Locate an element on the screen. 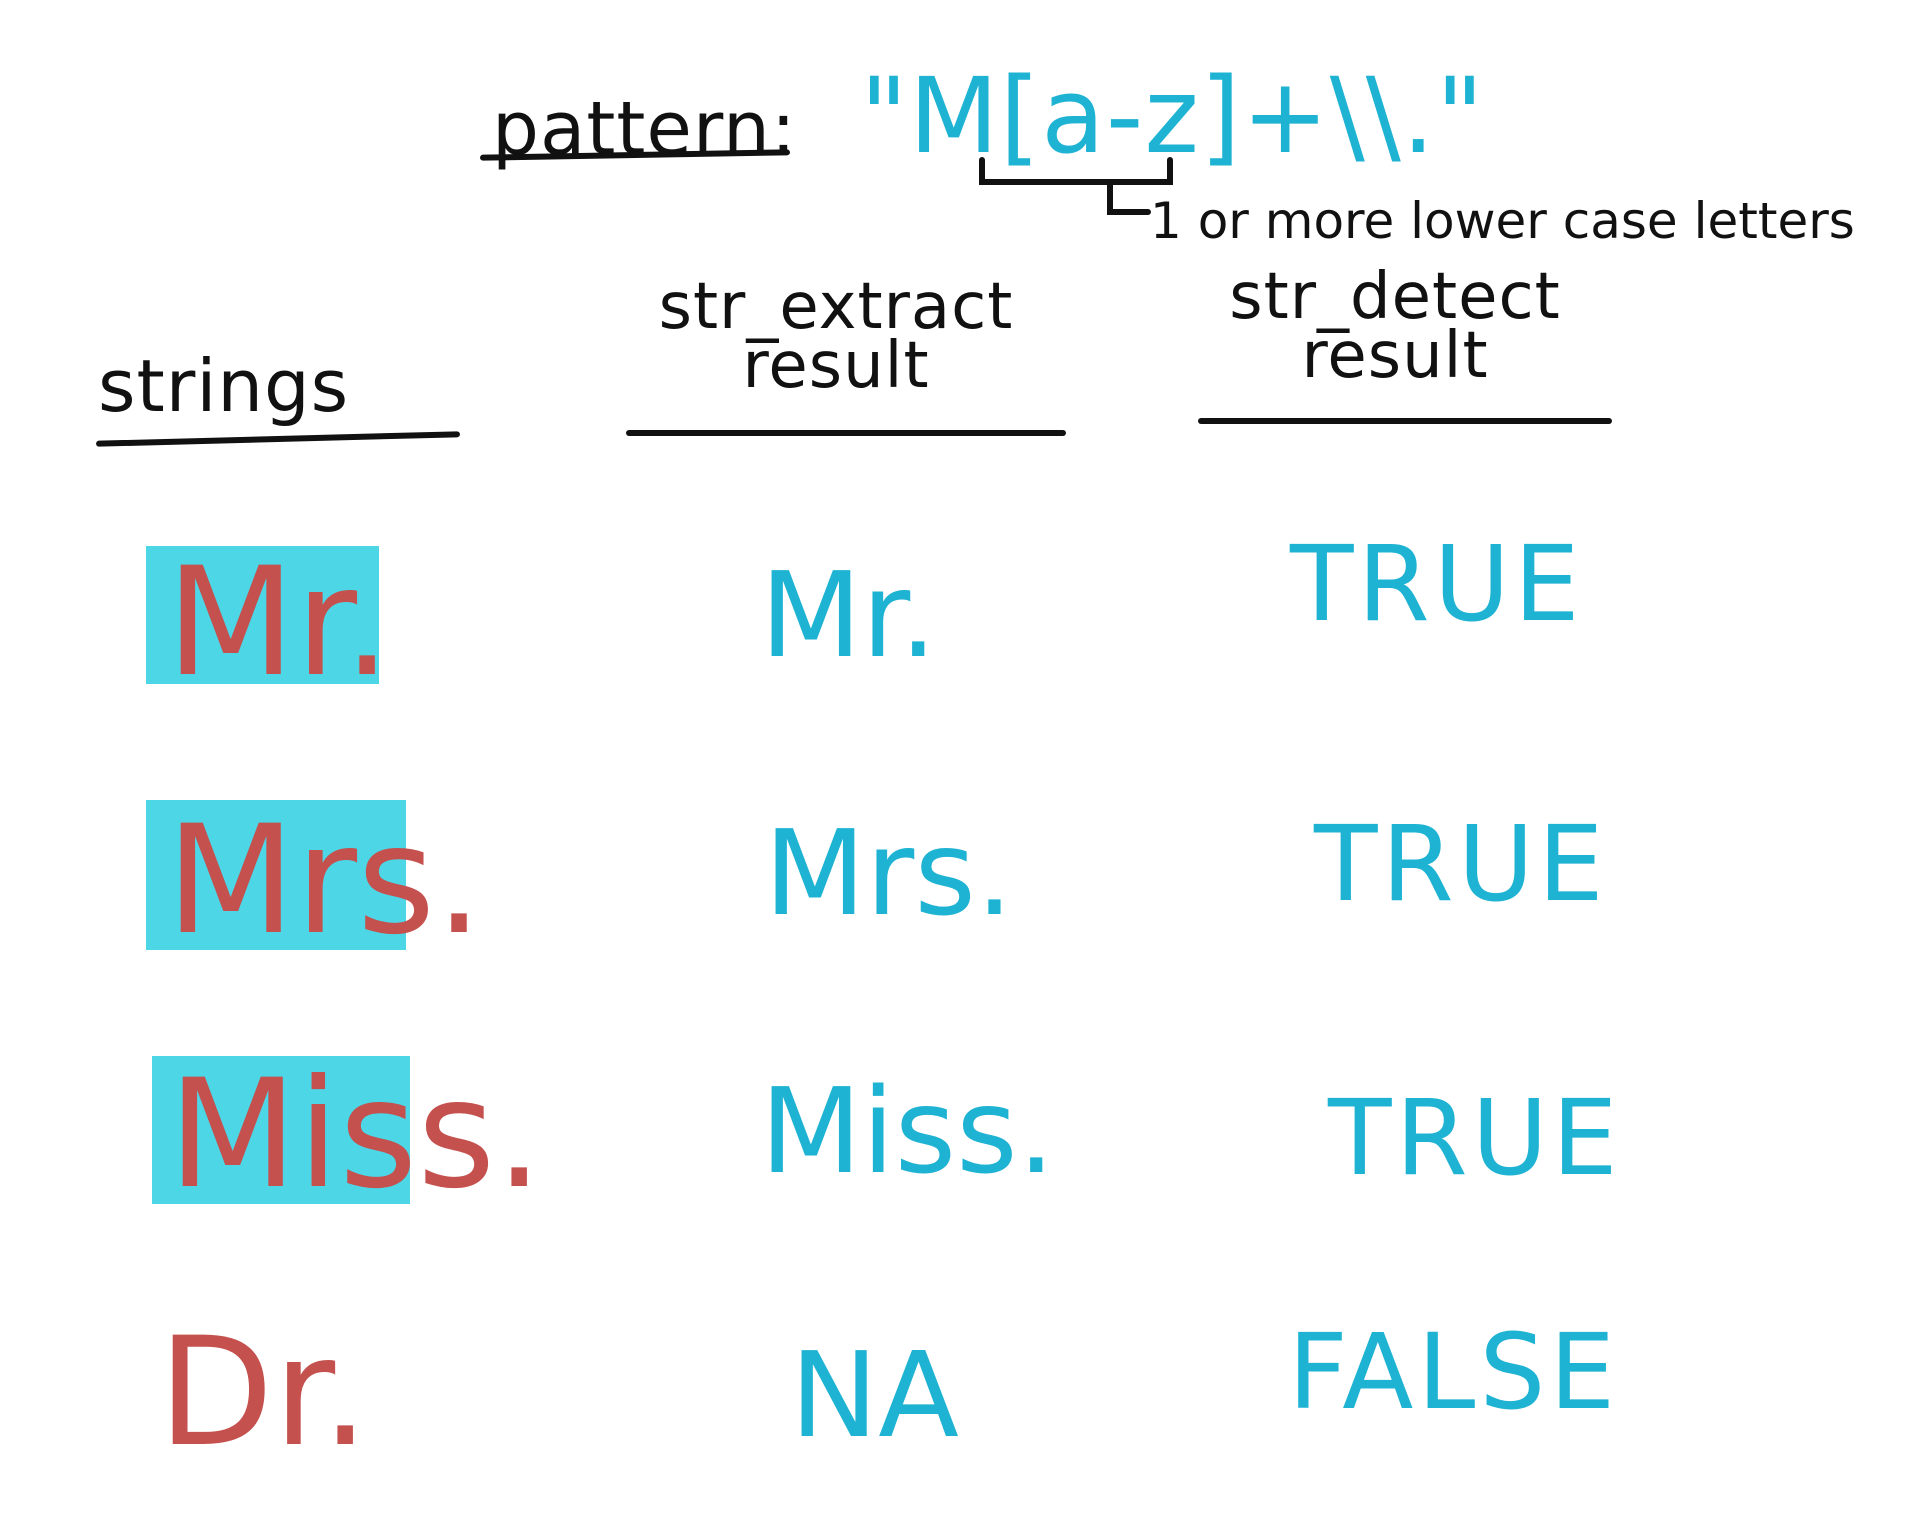  extract-result: Mr. is located at coordinates (848, 615).